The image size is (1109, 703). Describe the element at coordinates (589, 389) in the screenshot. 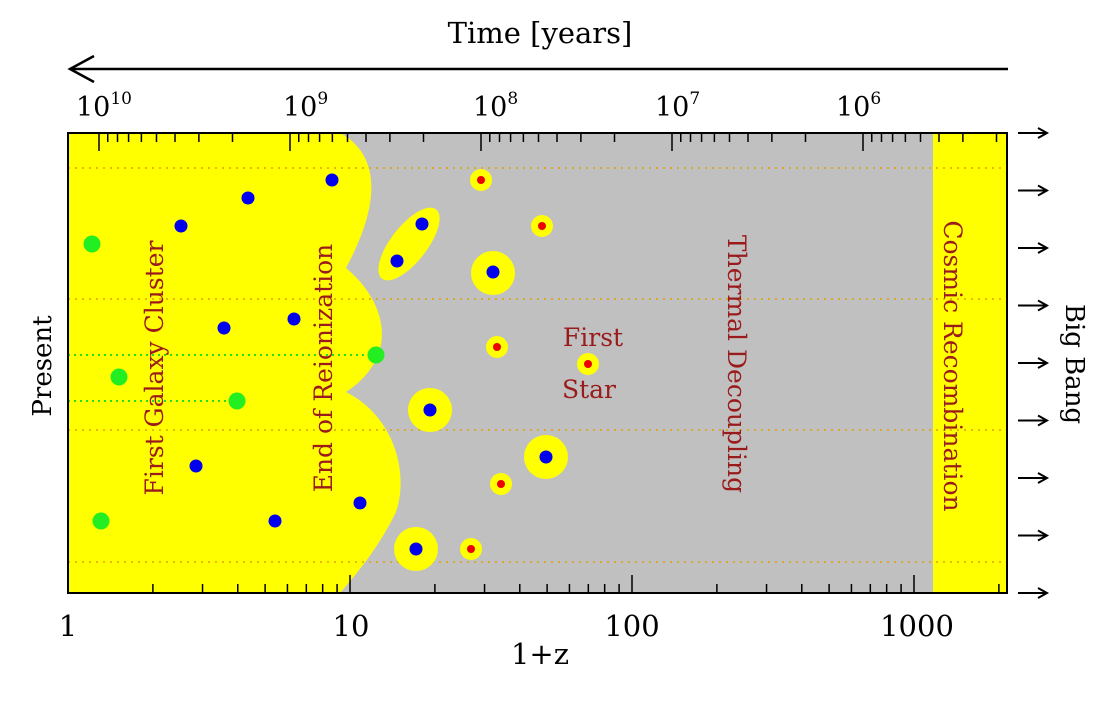

I see `first-star-label-line2: Star` at that location.